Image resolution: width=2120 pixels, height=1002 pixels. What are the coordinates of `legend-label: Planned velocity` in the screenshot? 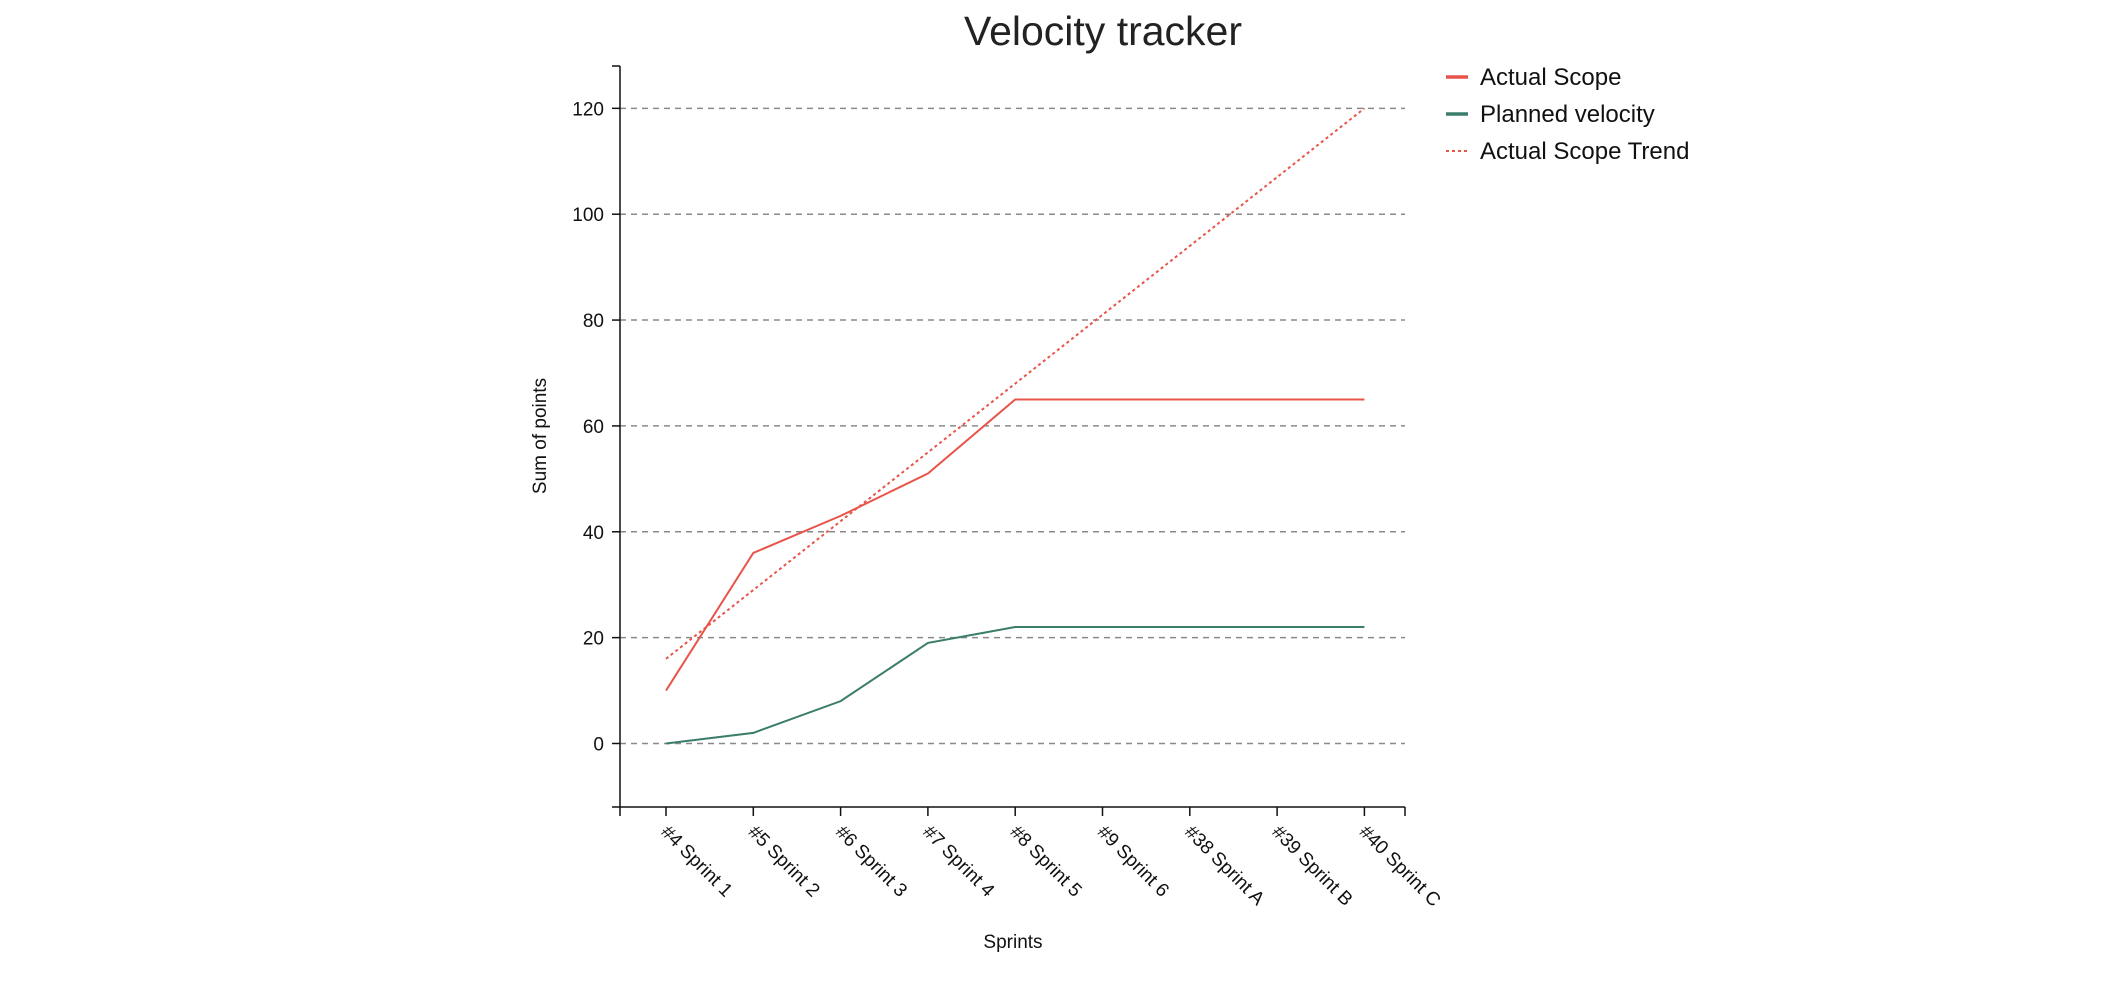 It's located at (1567, 114).